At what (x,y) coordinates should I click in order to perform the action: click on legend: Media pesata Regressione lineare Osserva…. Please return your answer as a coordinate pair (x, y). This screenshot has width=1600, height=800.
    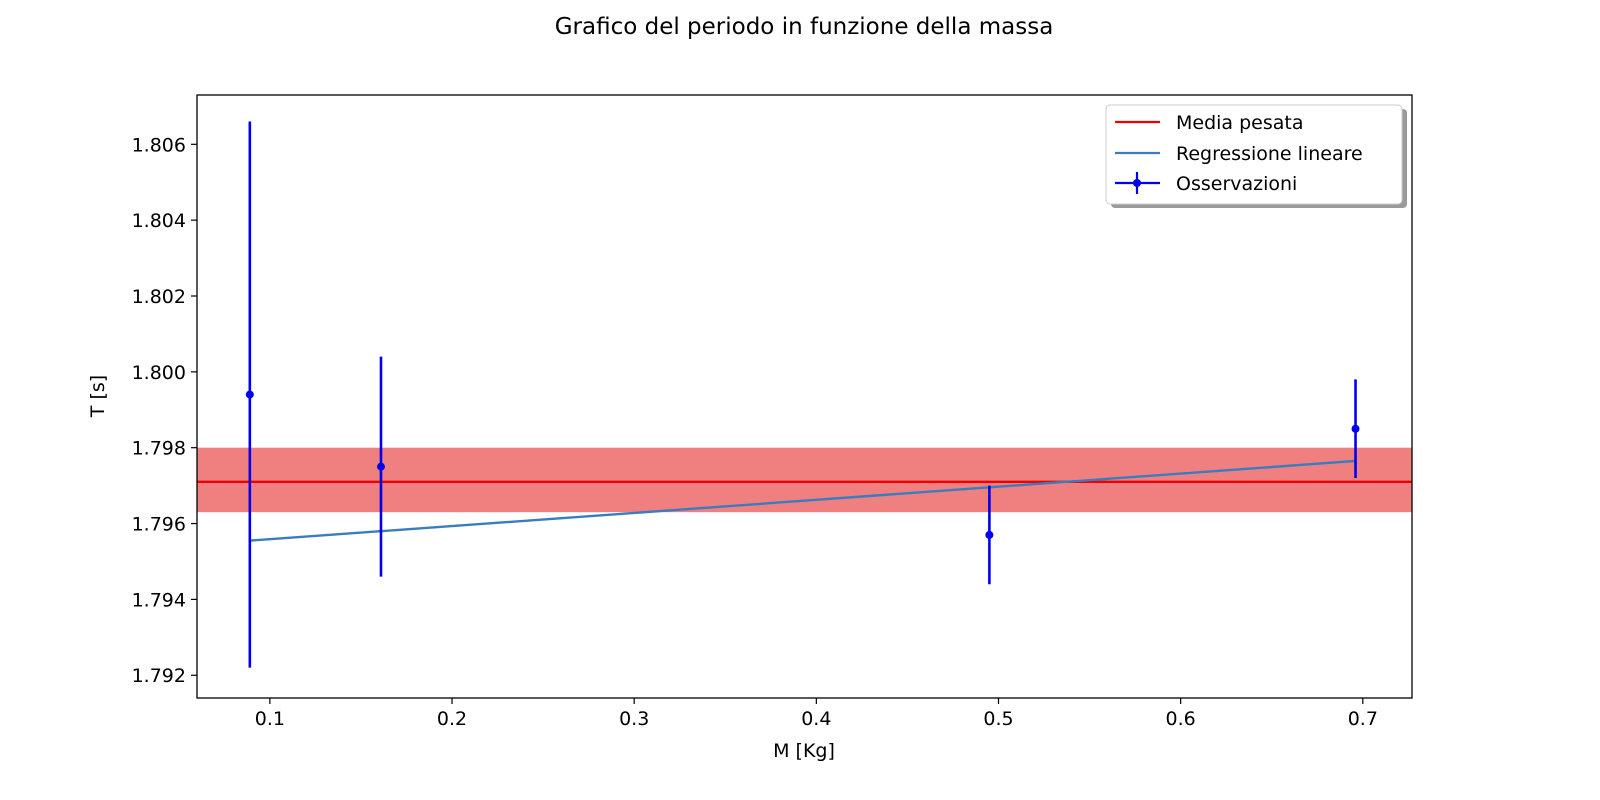
    Looking at the image, I should click on (1256, 156).